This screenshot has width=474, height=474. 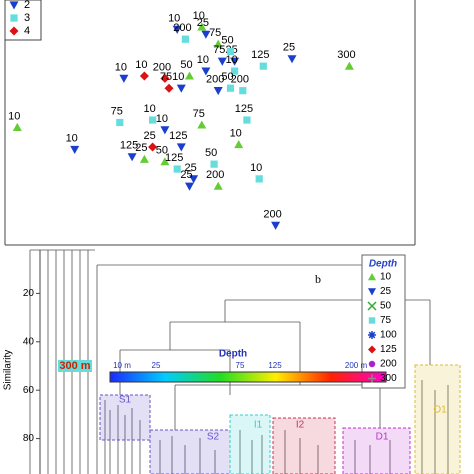 What do you see at coordinates (258, 425) in the screenshot?
I see `cluster-label: I1` at bounding box center [258, 425].